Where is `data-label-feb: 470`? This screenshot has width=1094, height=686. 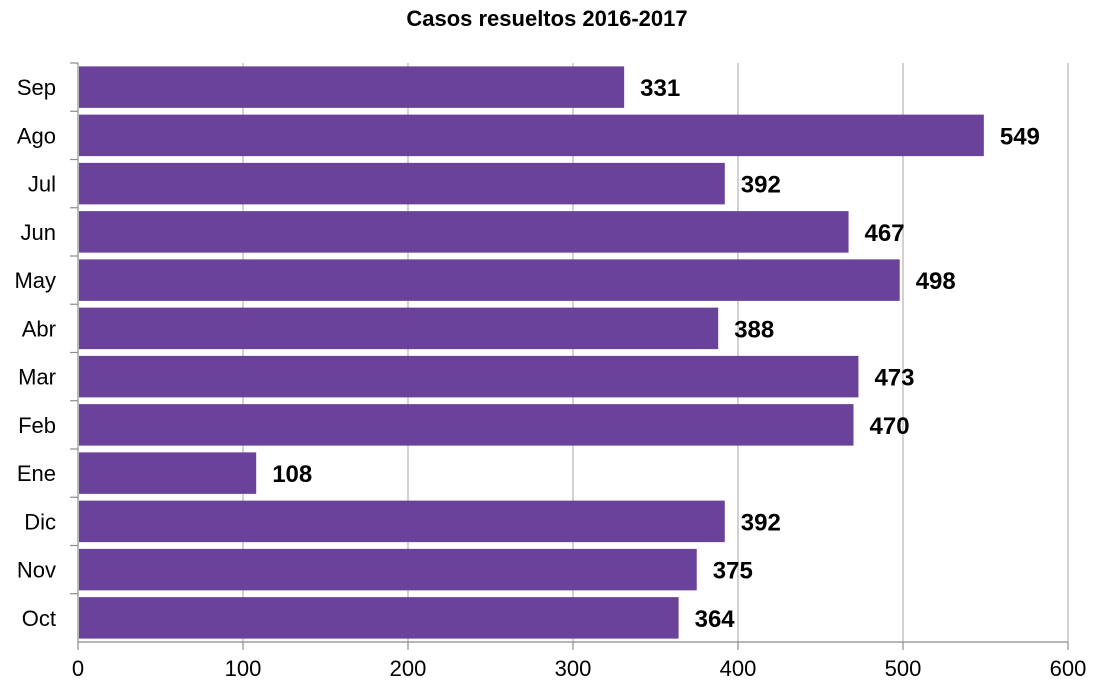
data-label-feb: 470 is located at coordinates (890, 426).